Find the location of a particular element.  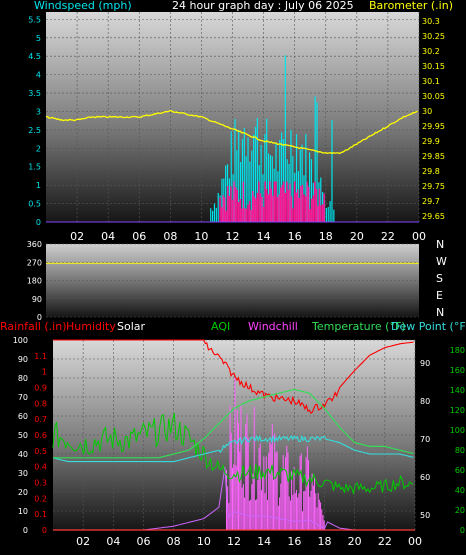

barometer-tick-label: 30.15 is located at coordinates (433, 66).